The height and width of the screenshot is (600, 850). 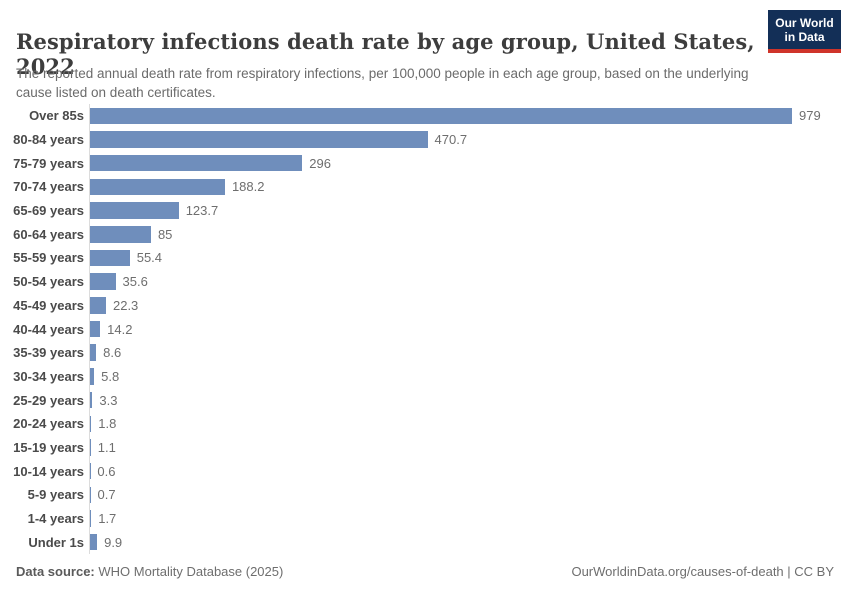 What do you see at coordinates (55, 495) in the screenshot?
I see `category-label: 5-9 years` at bounding box center [55, 495].